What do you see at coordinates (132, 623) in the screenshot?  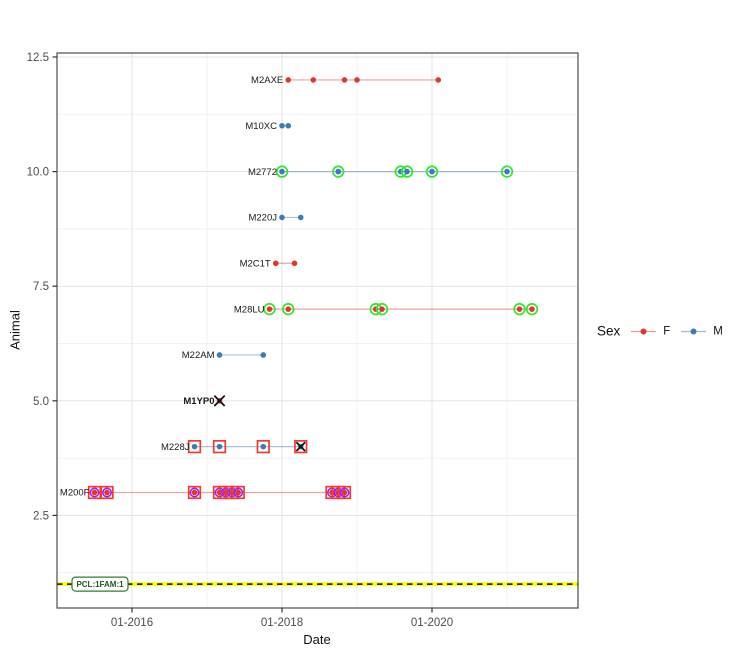 I see `x-tick-label: 01-2016` at bounding box center [132, 623].